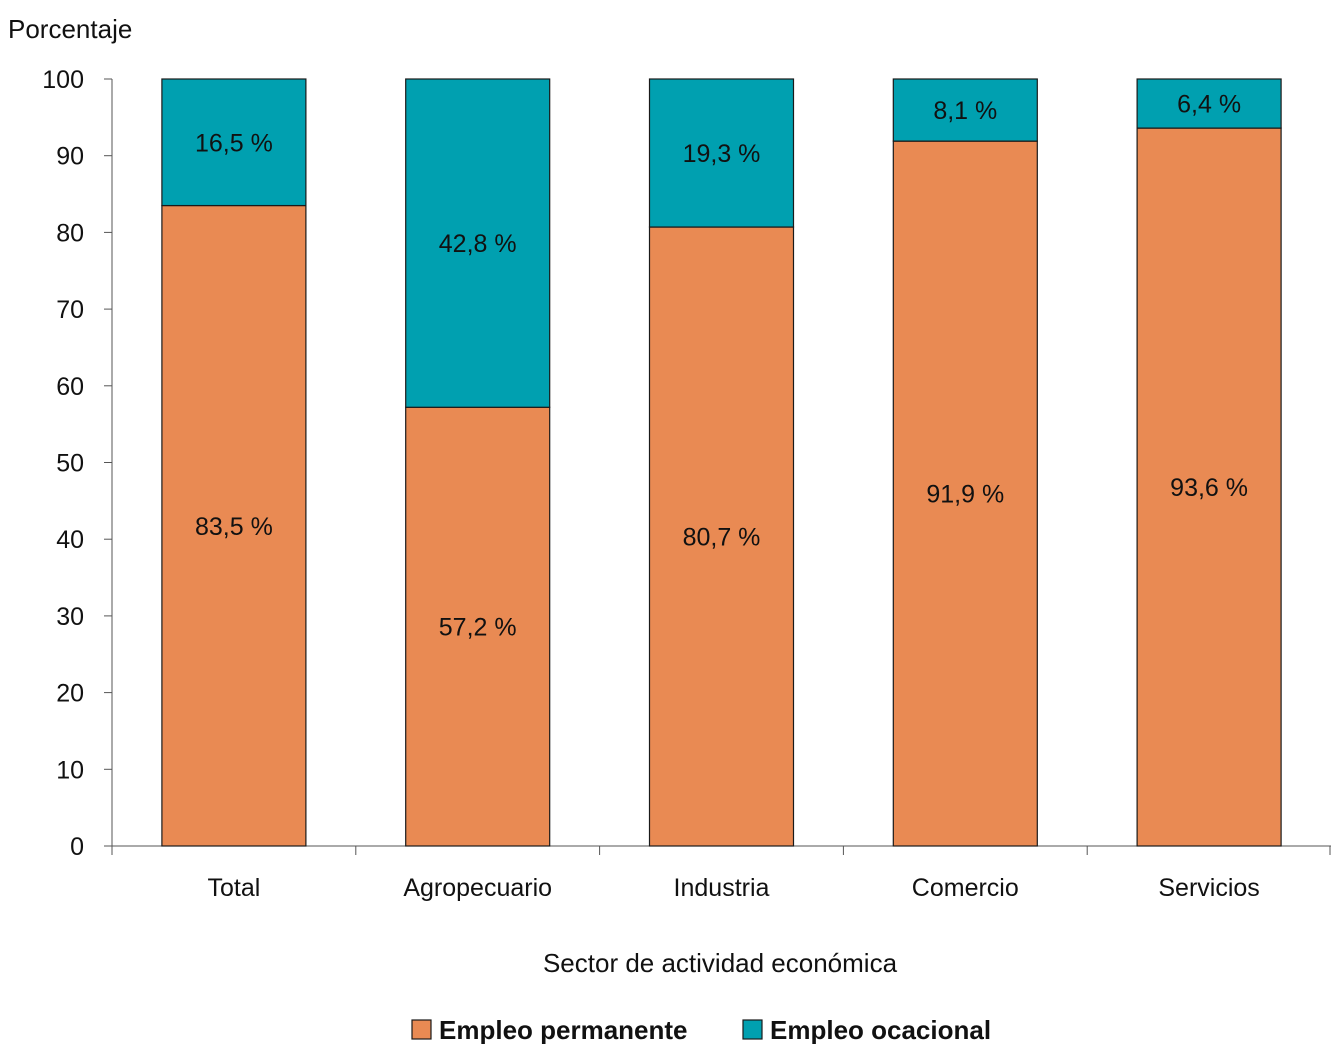 Image resolution: width=1331 pixels, height=1044 pixels. What do you see at coordinates (477, 888) in the screenshot?
I see `x-tick-label: Agropecuario` at bounding box center [477, 888].